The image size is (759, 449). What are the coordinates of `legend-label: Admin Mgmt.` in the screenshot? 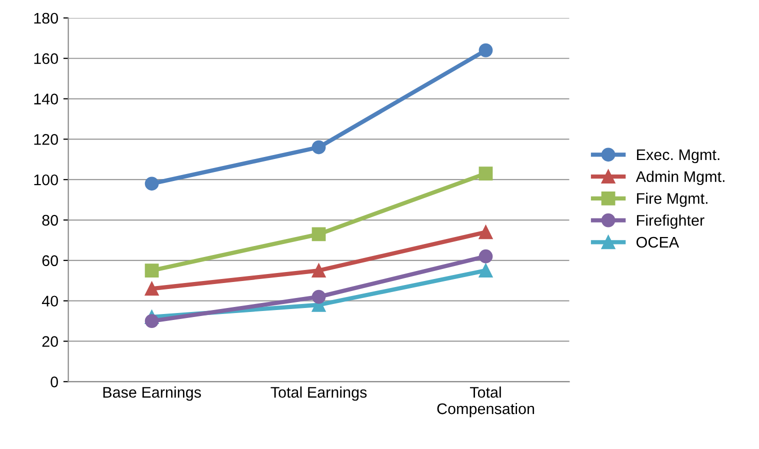 It's located at (680, 178).